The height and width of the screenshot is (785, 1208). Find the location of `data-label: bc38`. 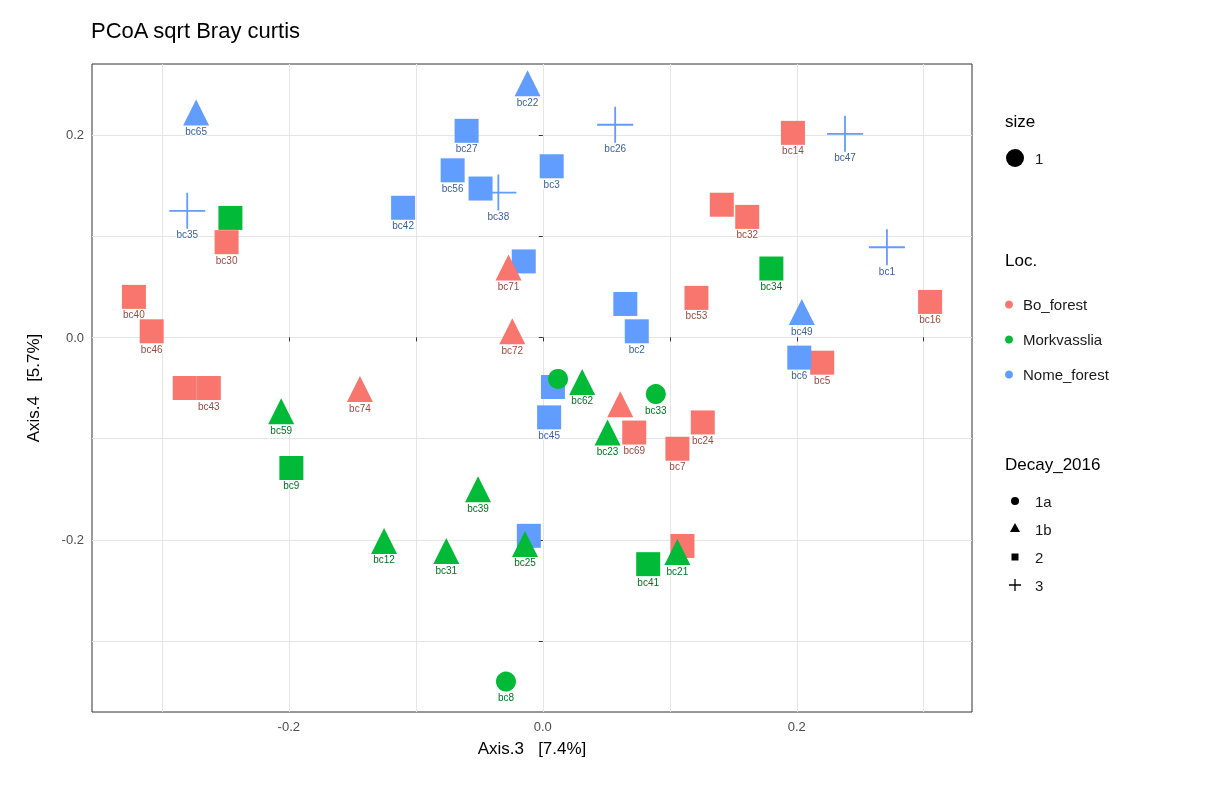

data-label: bc38 is located at coordinates (498, 217).